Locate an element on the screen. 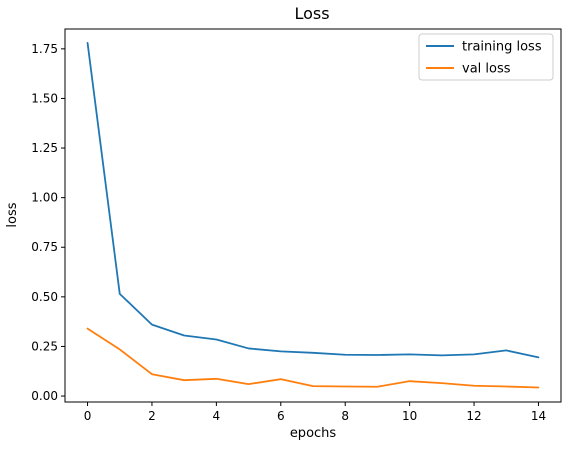 This screenshot has width=583, height=454. x-tick-label: 6 is located at coordinates (281, 416).